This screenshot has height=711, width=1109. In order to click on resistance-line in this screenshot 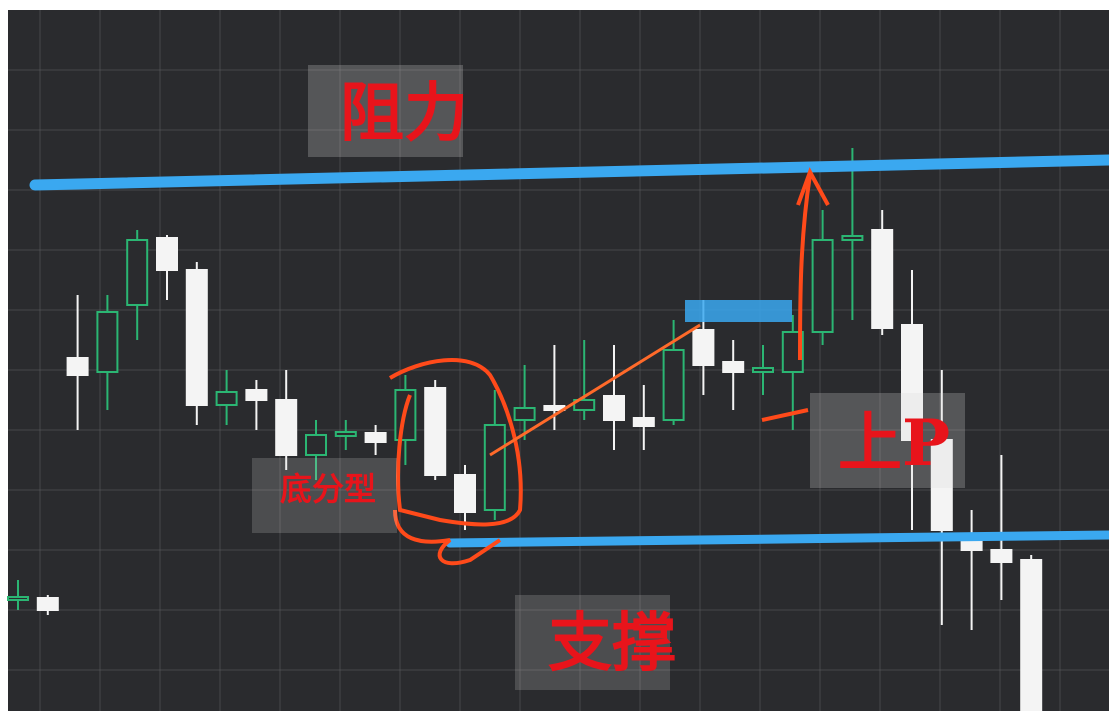, I will do `click(569, 172)`.